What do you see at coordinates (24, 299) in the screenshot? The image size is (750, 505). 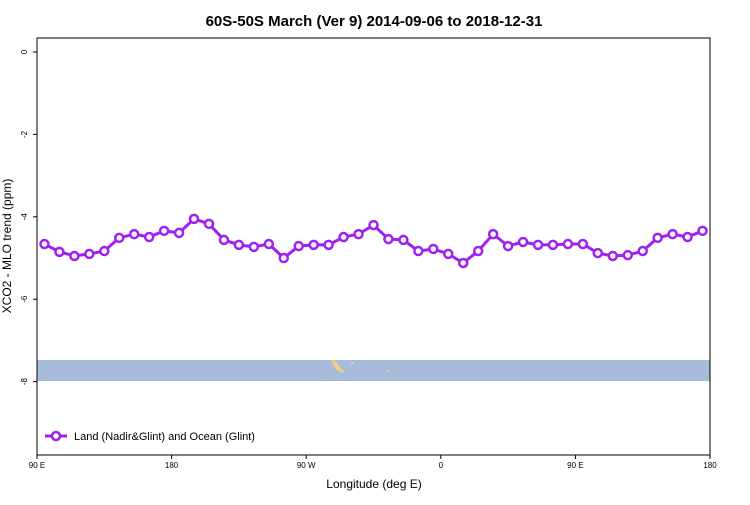 I see `y-tick-label: -6` at bounding box center [24, 299].